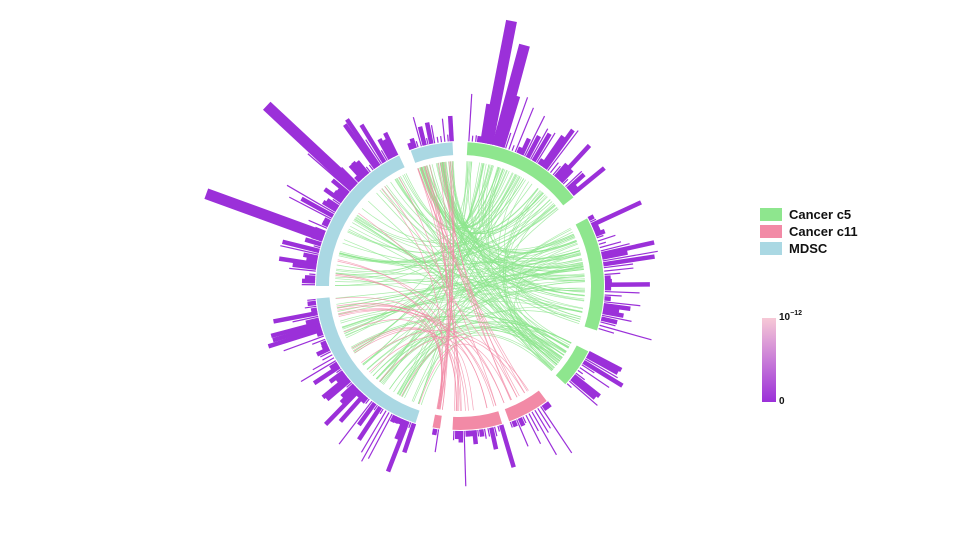  What do you see at coordinates (782, 401) in the screenshot?
I see `color-scale-min-label: 0` at bounding box center [782, 401].